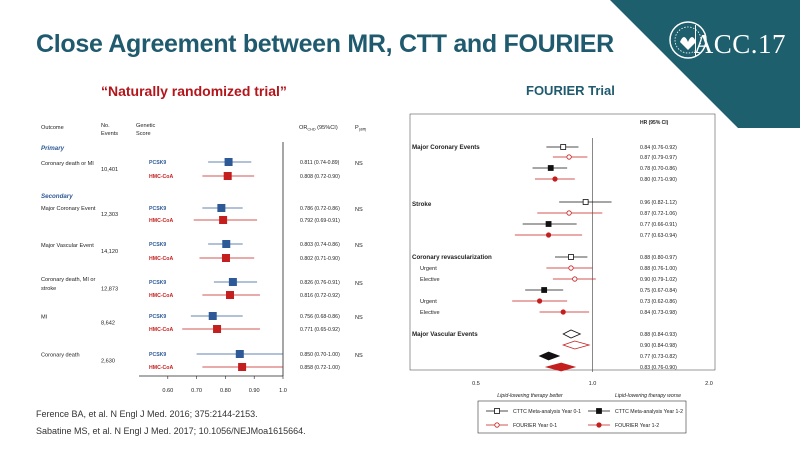 The height and width of the screenshot is (450, 800). What do you see at coordinates (535, 426) in the screenshot?
I see `legend-label: FOURIER Year 0-1` at bounding box center [535, 426].